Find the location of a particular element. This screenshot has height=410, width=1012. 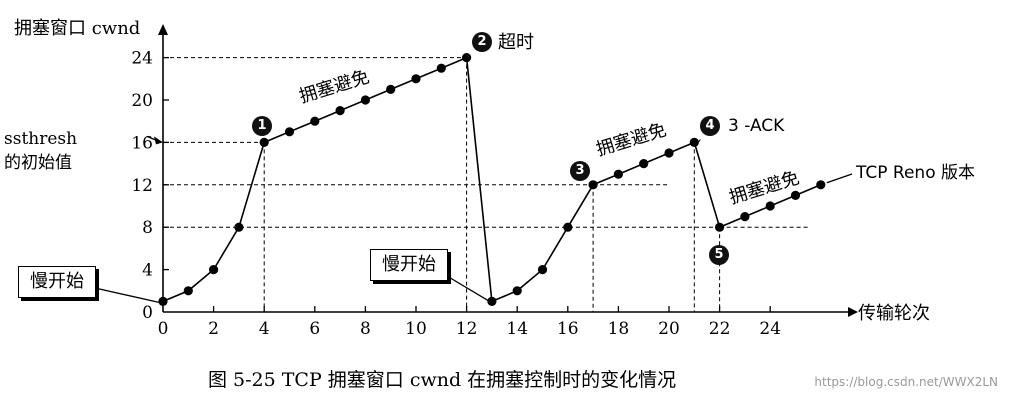

marker-2: 2 is located at coordinates (482, 42).